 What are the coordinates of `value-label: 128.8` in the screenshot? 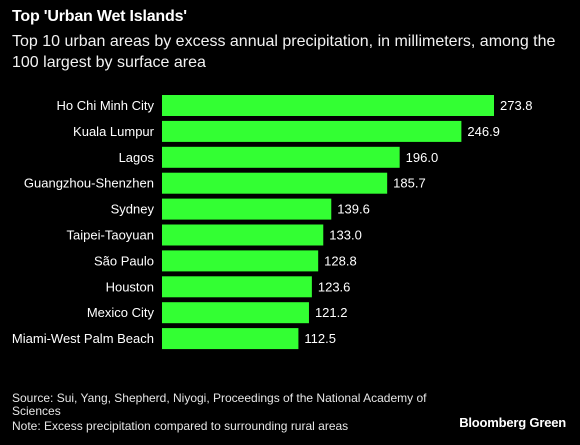 It's located at (340, 260).